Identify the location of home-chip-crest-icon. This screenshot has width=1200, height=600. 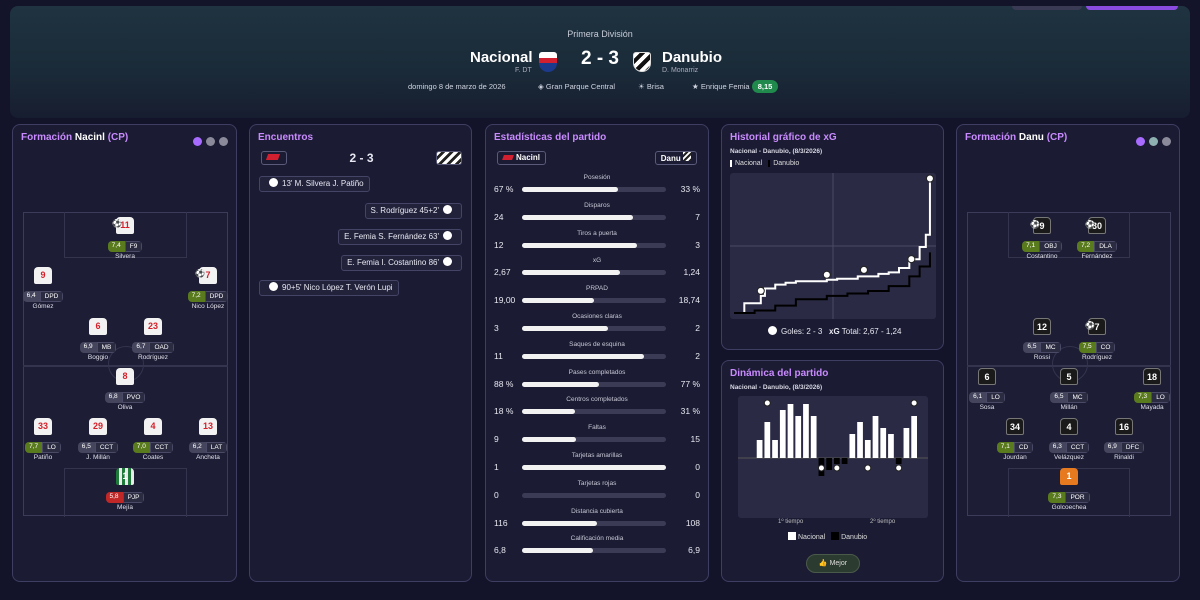
(274, 158).